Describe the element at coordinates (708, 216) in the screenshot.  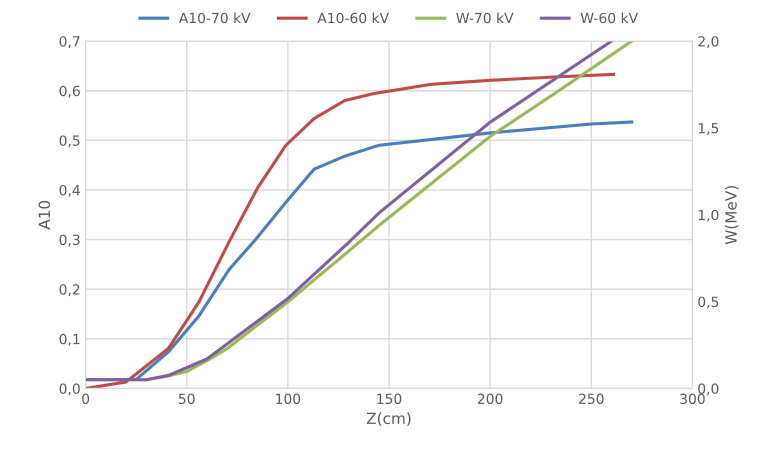
I see `y2-tick-label: 1,0` at that location.